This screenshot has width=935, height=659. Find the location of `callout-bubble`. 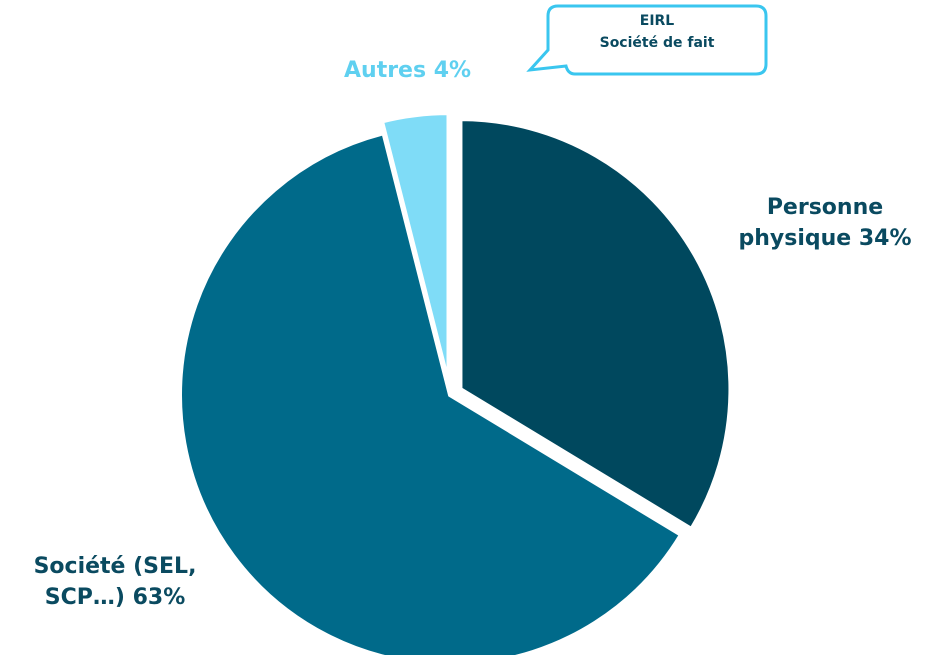

callout-bubble is located at coordinates (647, 40).